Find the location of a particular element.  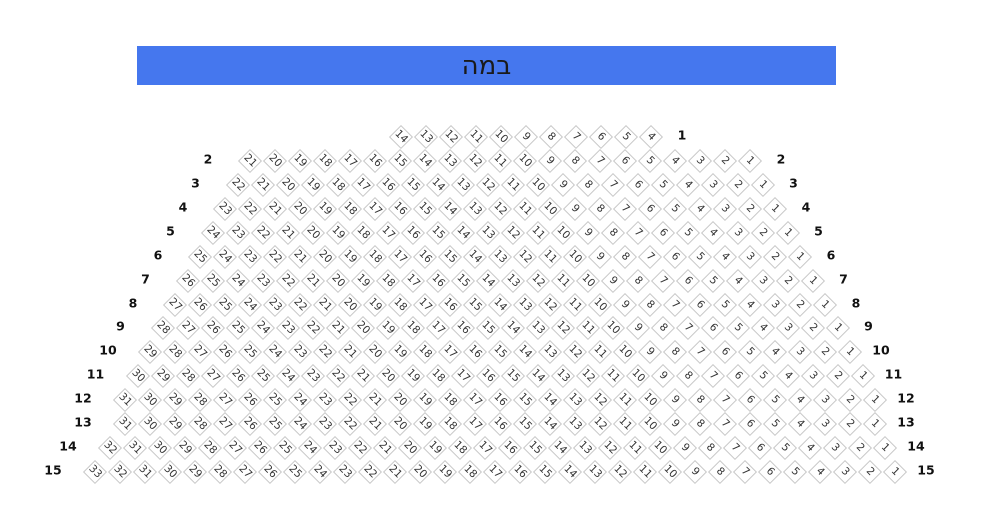

seat-row5-12: 12 is located at coordinates (512, 232).